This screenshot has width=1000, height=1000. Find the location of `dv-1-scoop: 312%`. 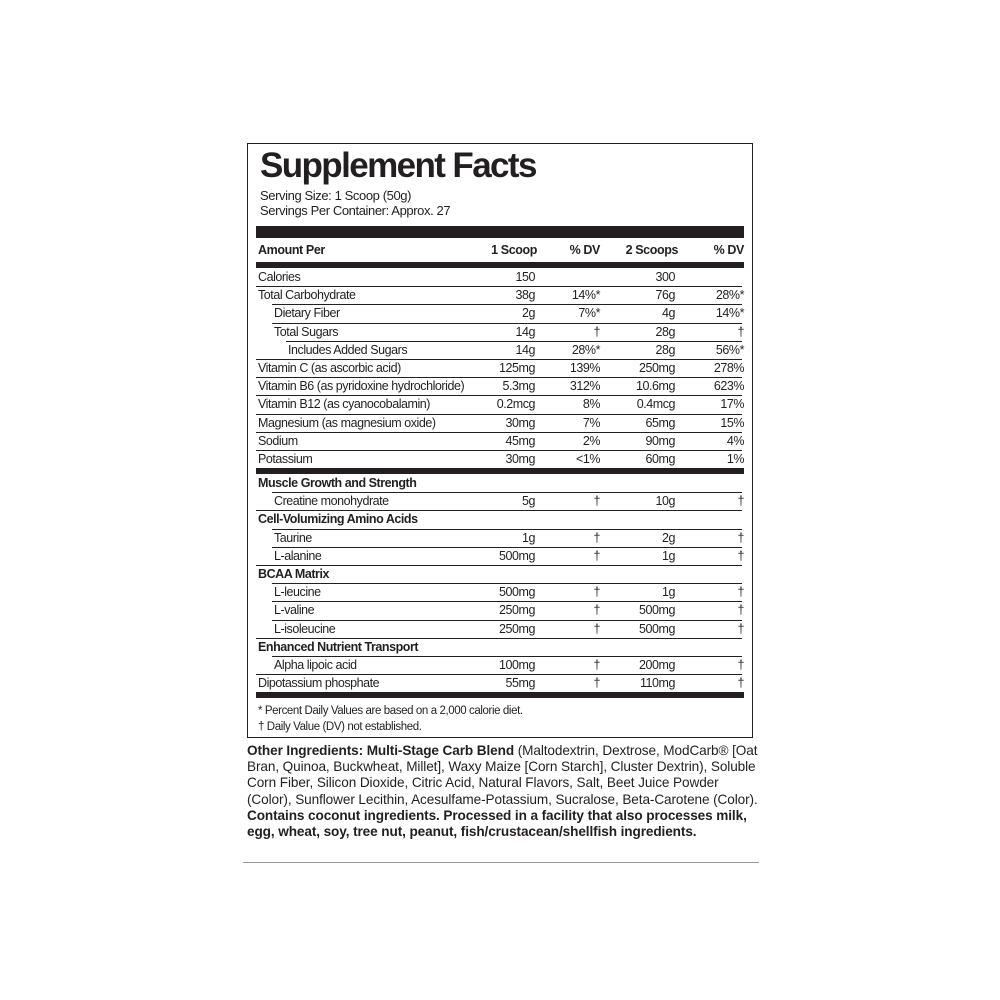

dv-1-scoop: 312% is located at coordinates (585, 386).